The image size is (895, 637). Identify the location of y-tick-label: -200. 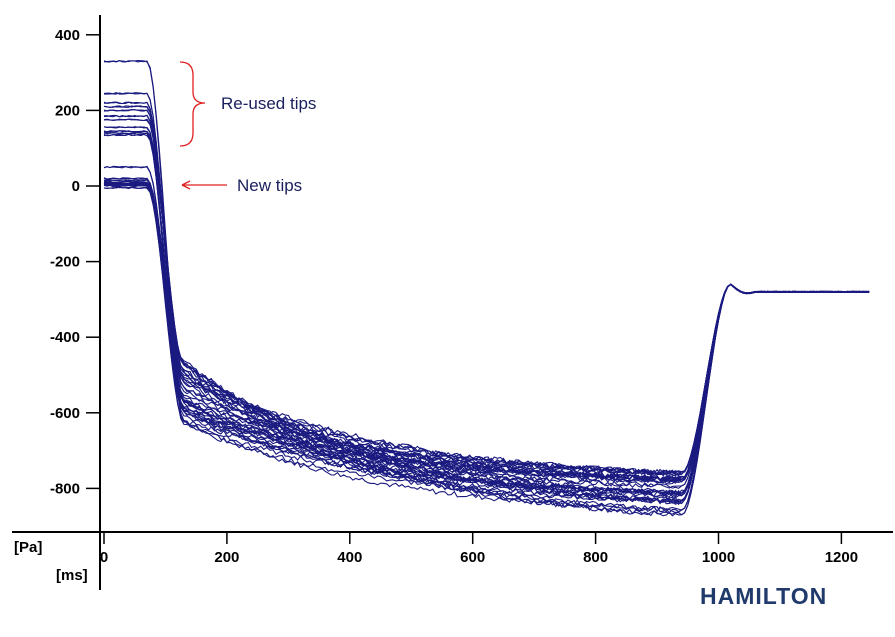
(65, 262).